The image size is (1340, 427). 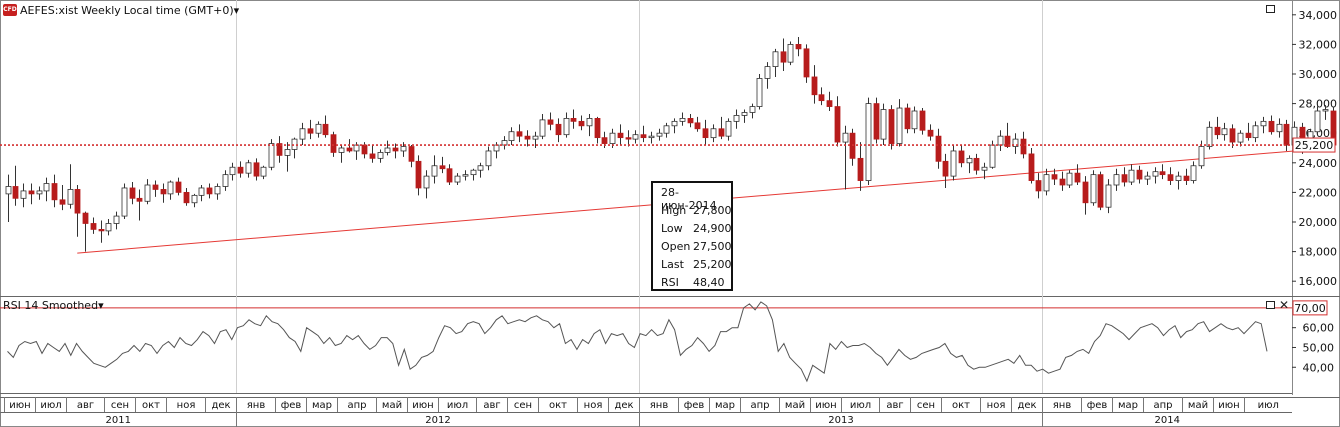 I want to click on month-label: июн, so click(x=1228, y=405).